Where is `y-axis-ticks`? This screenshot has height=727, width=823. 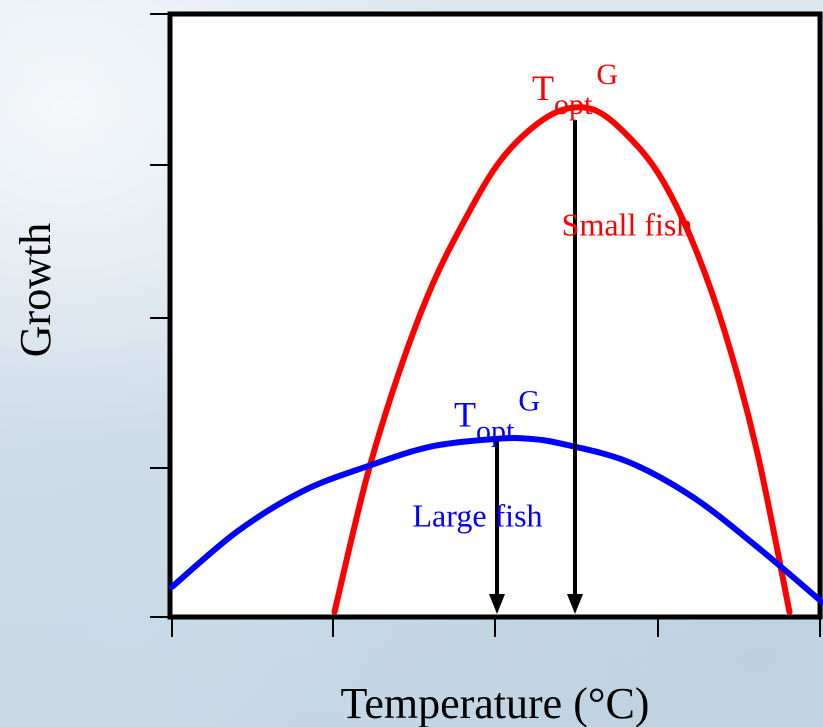
y-axis-ticks is located at coordinates (160, 315).